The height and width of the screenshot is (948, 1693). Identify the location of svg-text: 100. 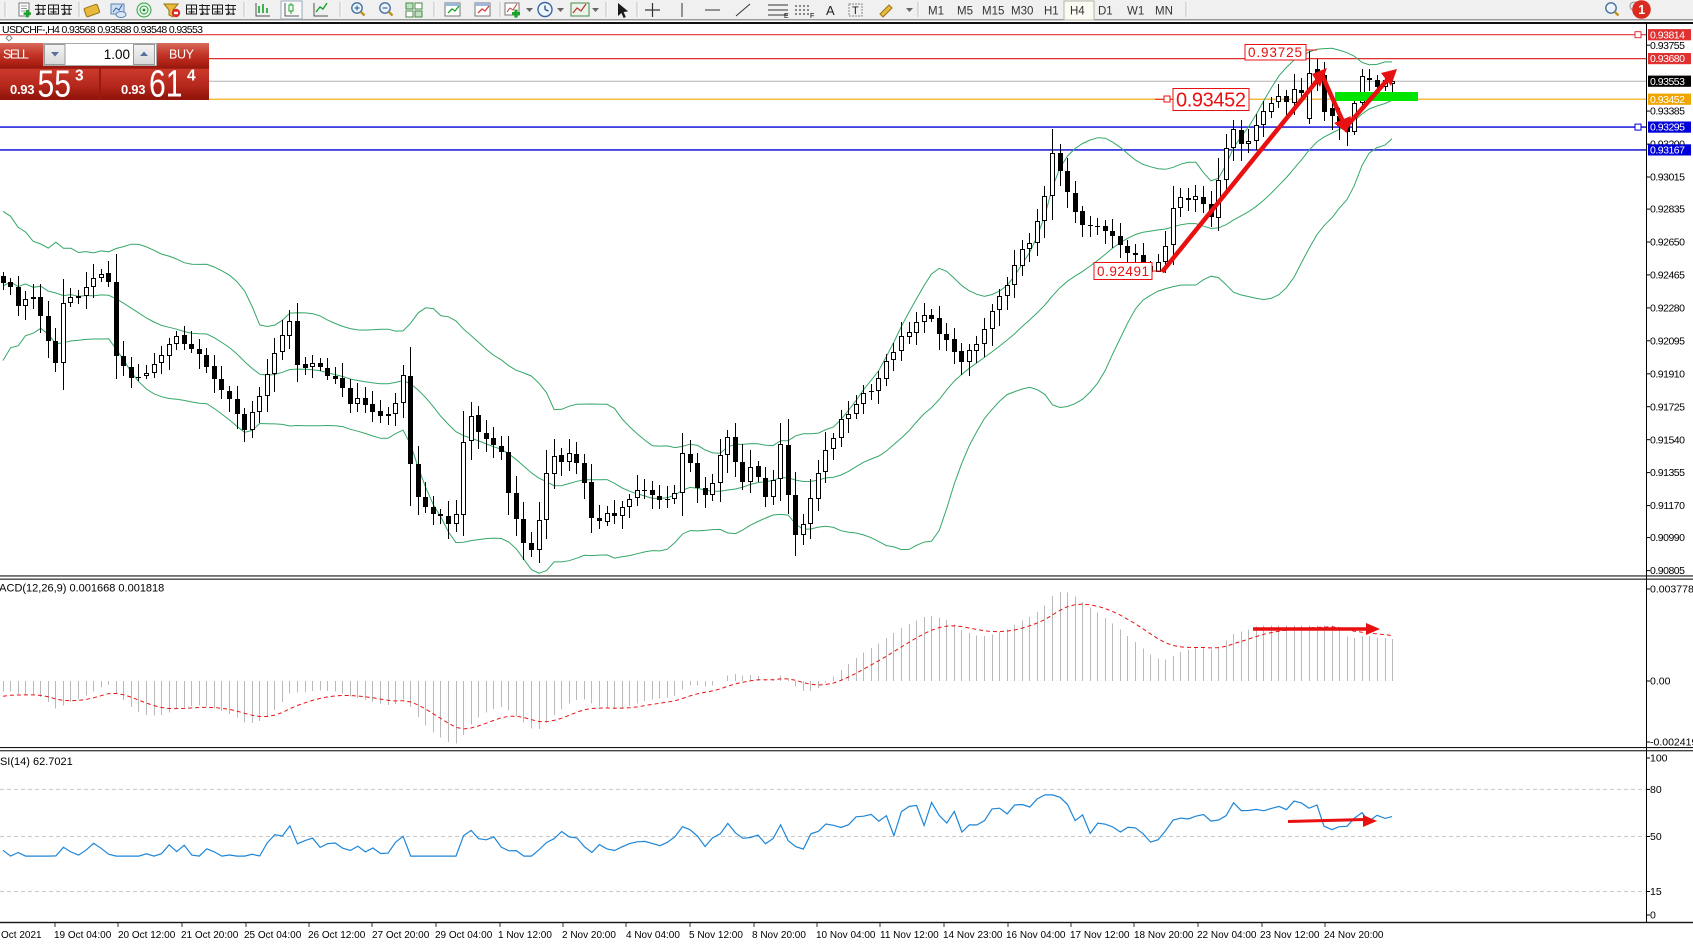
(1659, 759).